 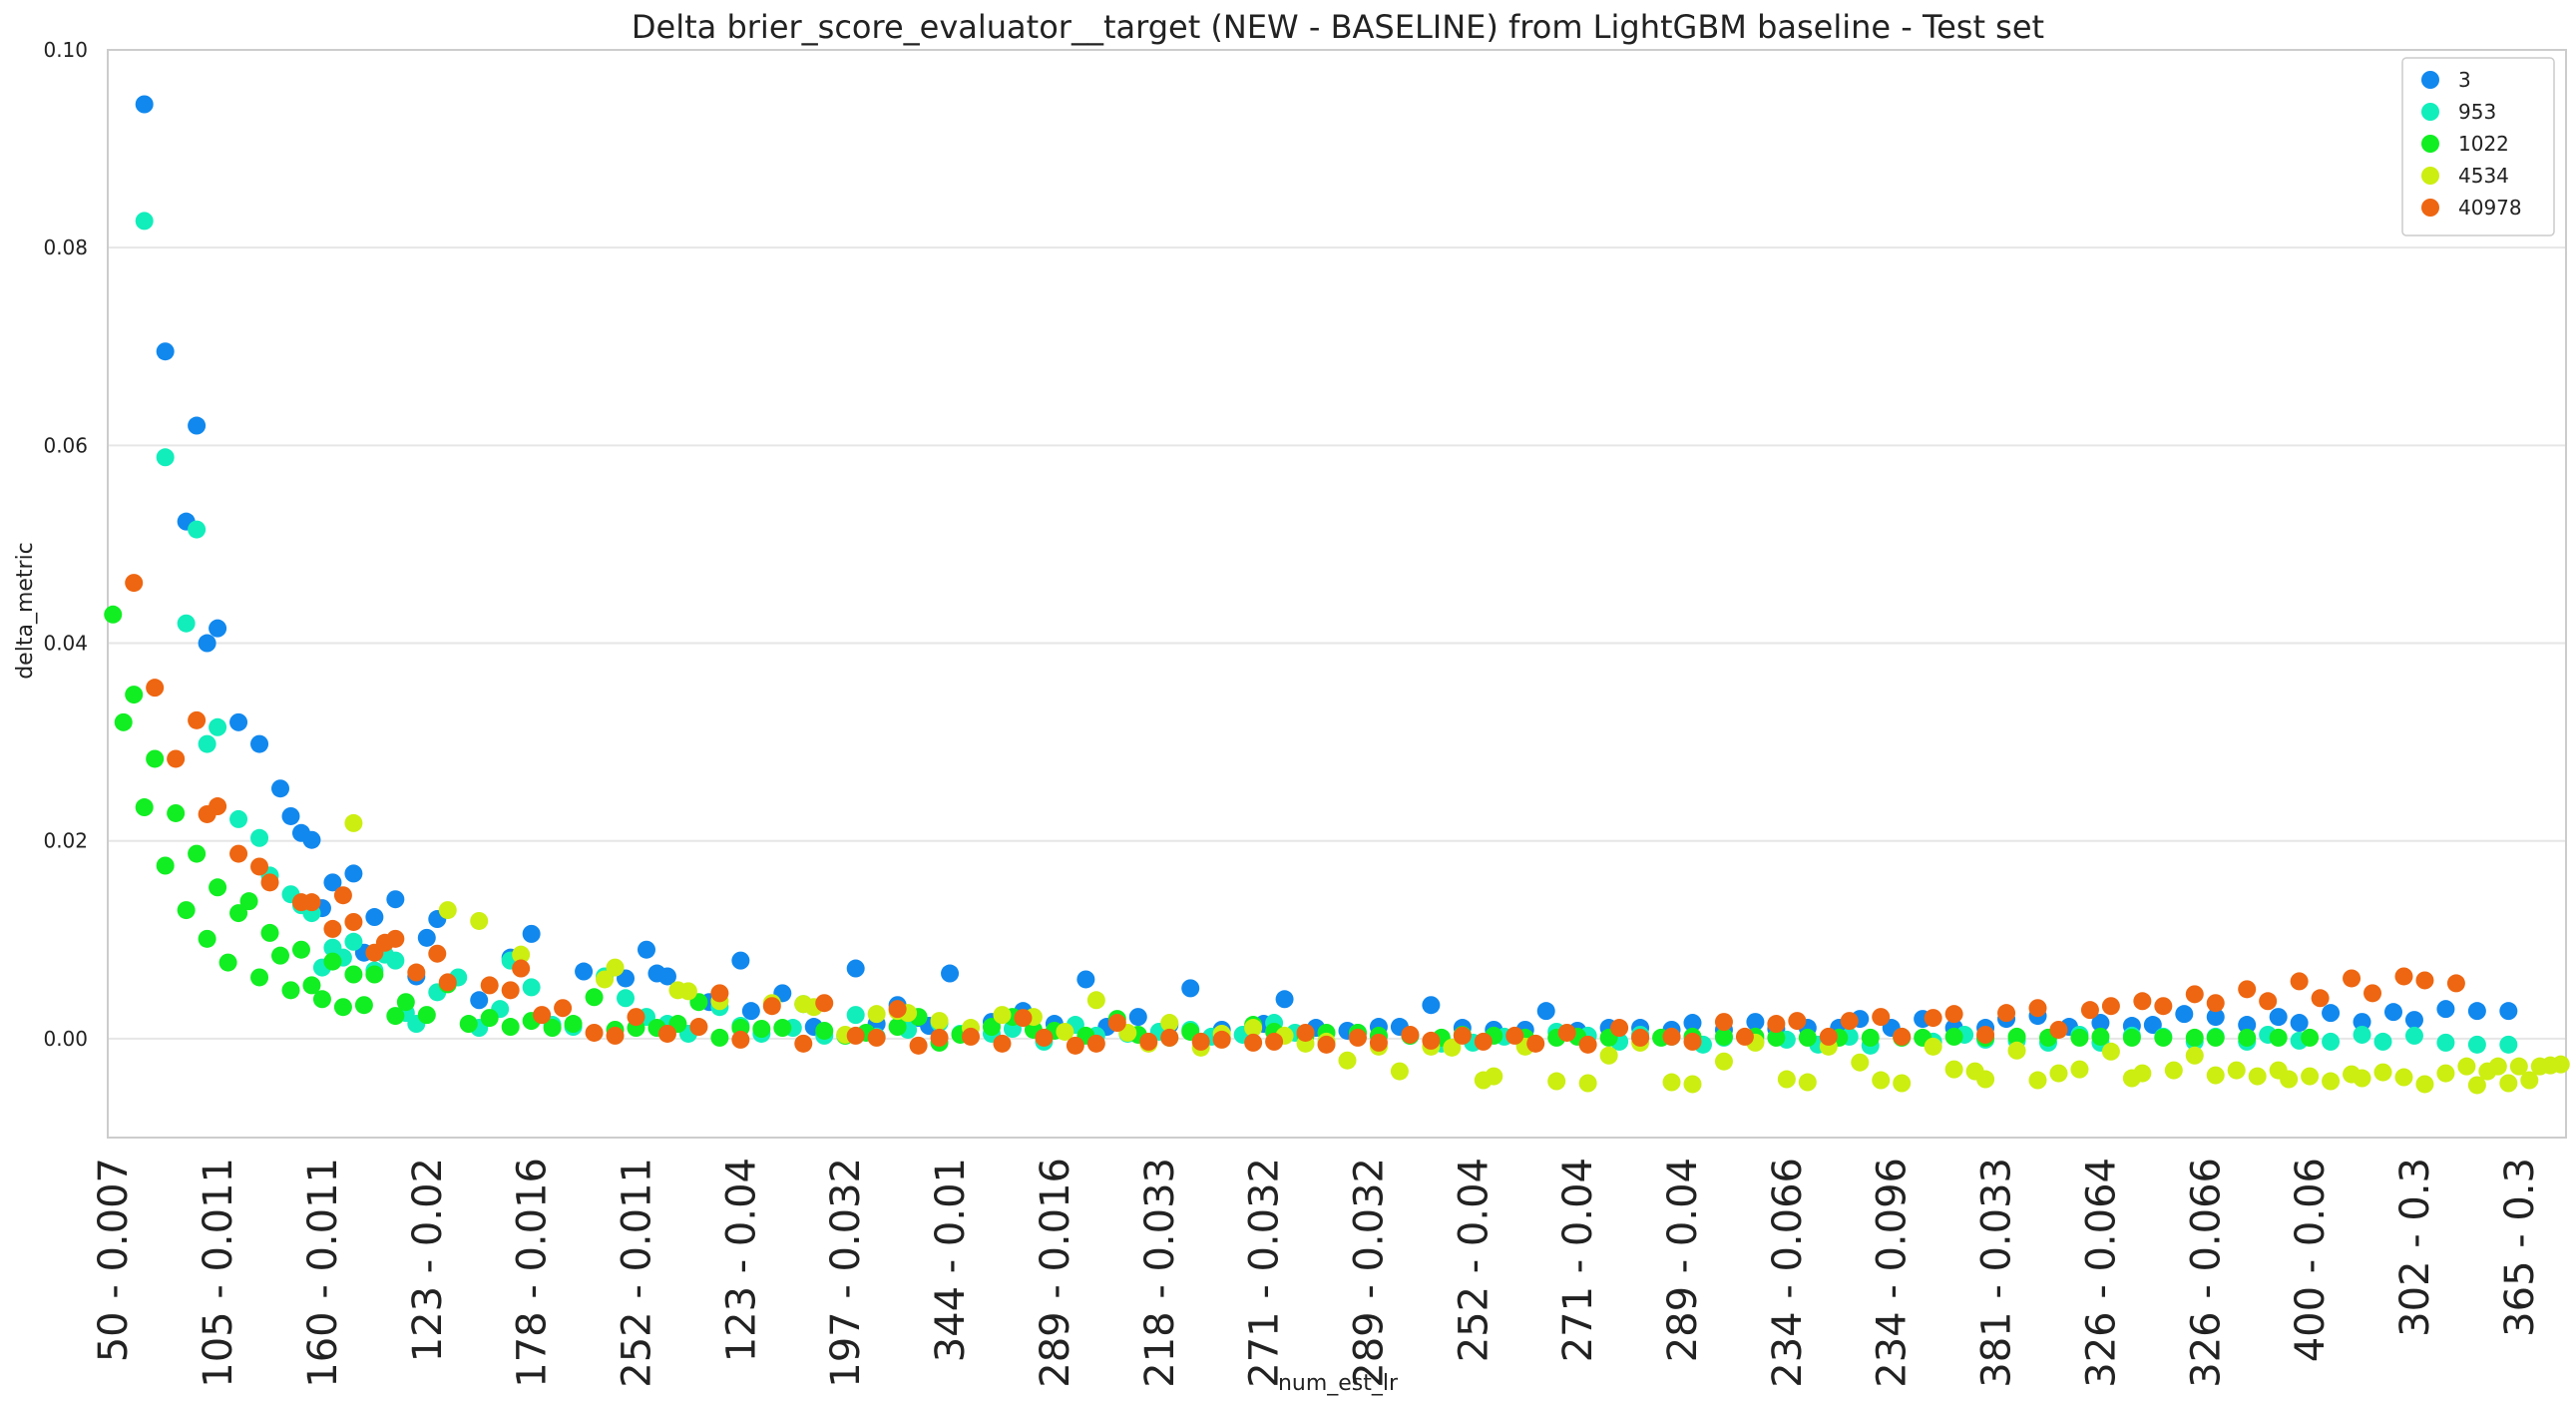 I want to click on x-tick-label: 160 - 0.011, so click(x=323, y=1273).